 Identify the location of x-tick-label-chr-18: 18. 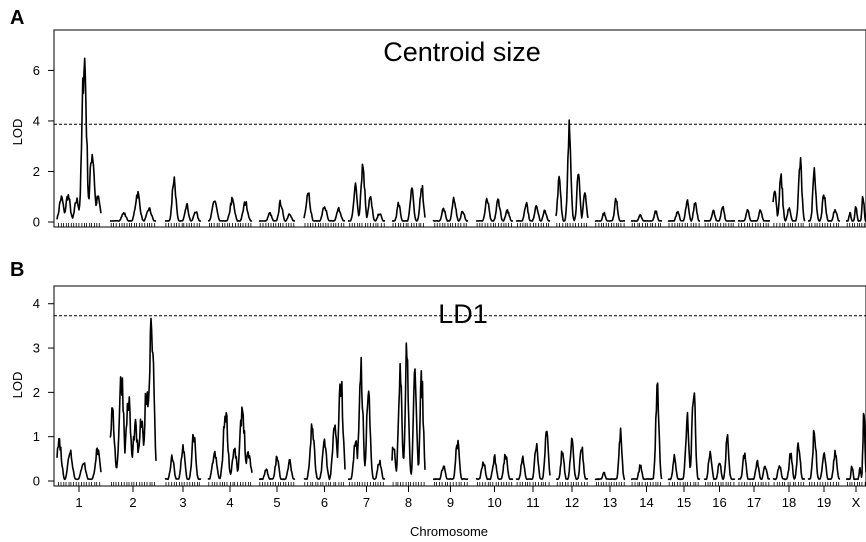
(789, 502).